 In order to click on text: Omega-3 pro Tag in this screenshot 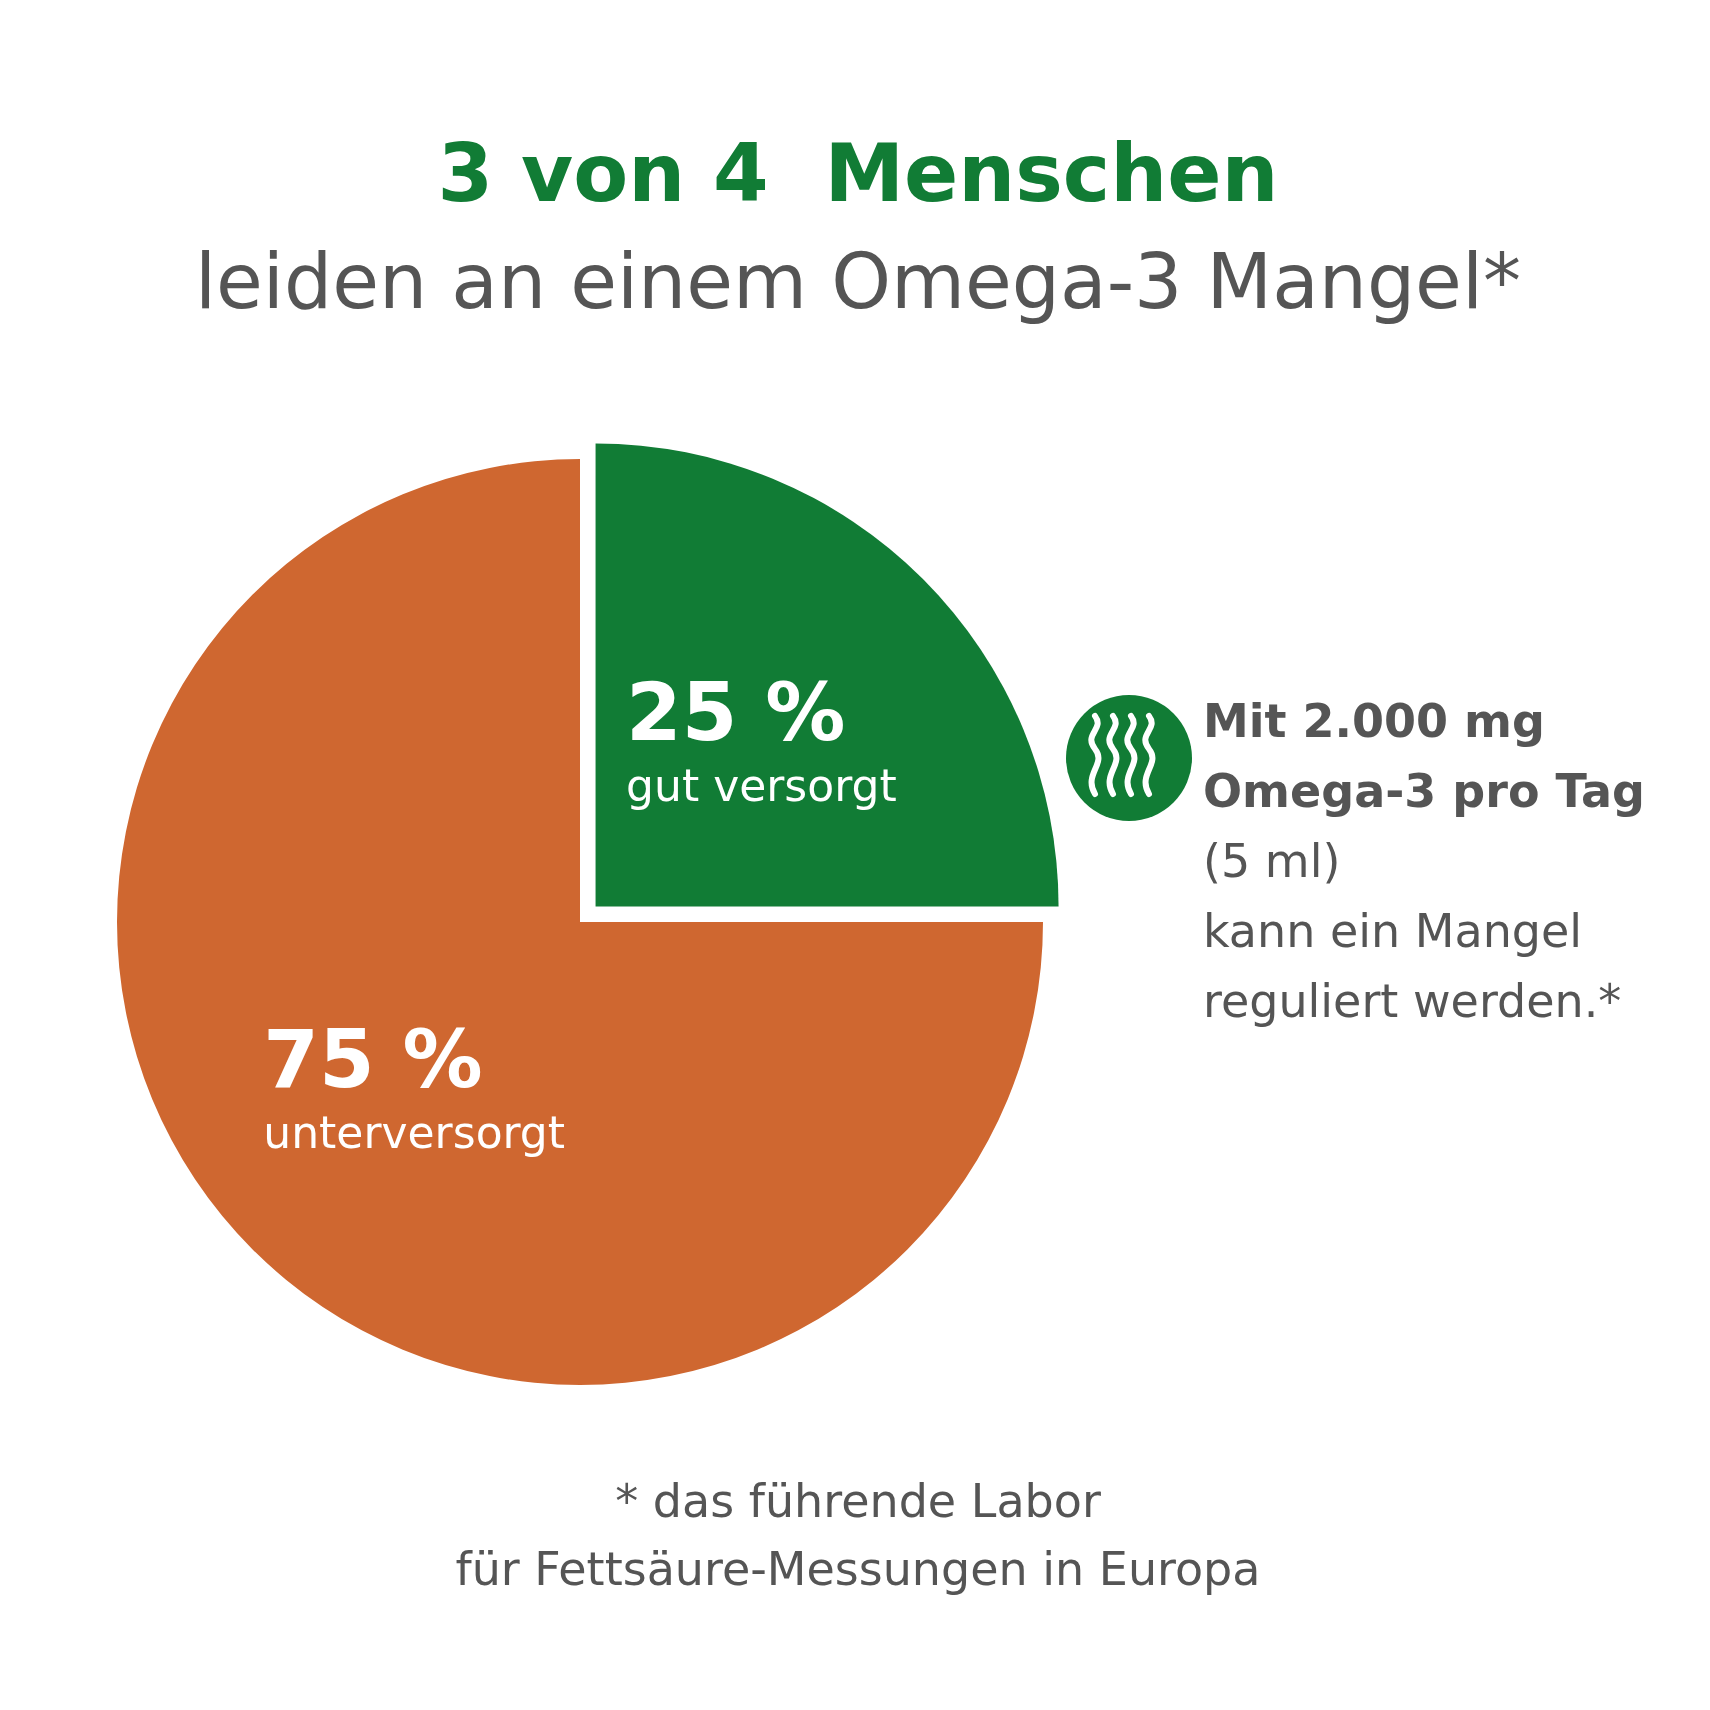, I will do `click(1424, 791)`.